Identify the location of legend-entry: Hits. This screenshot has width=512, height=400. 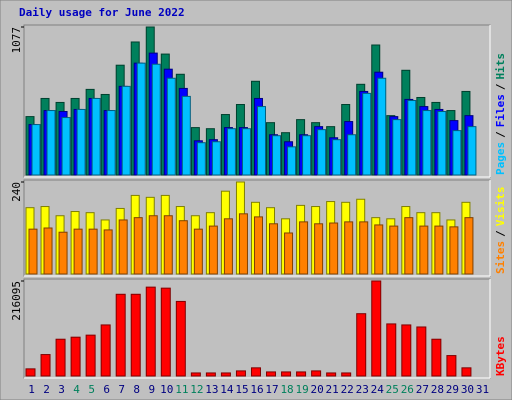
(500, 66).